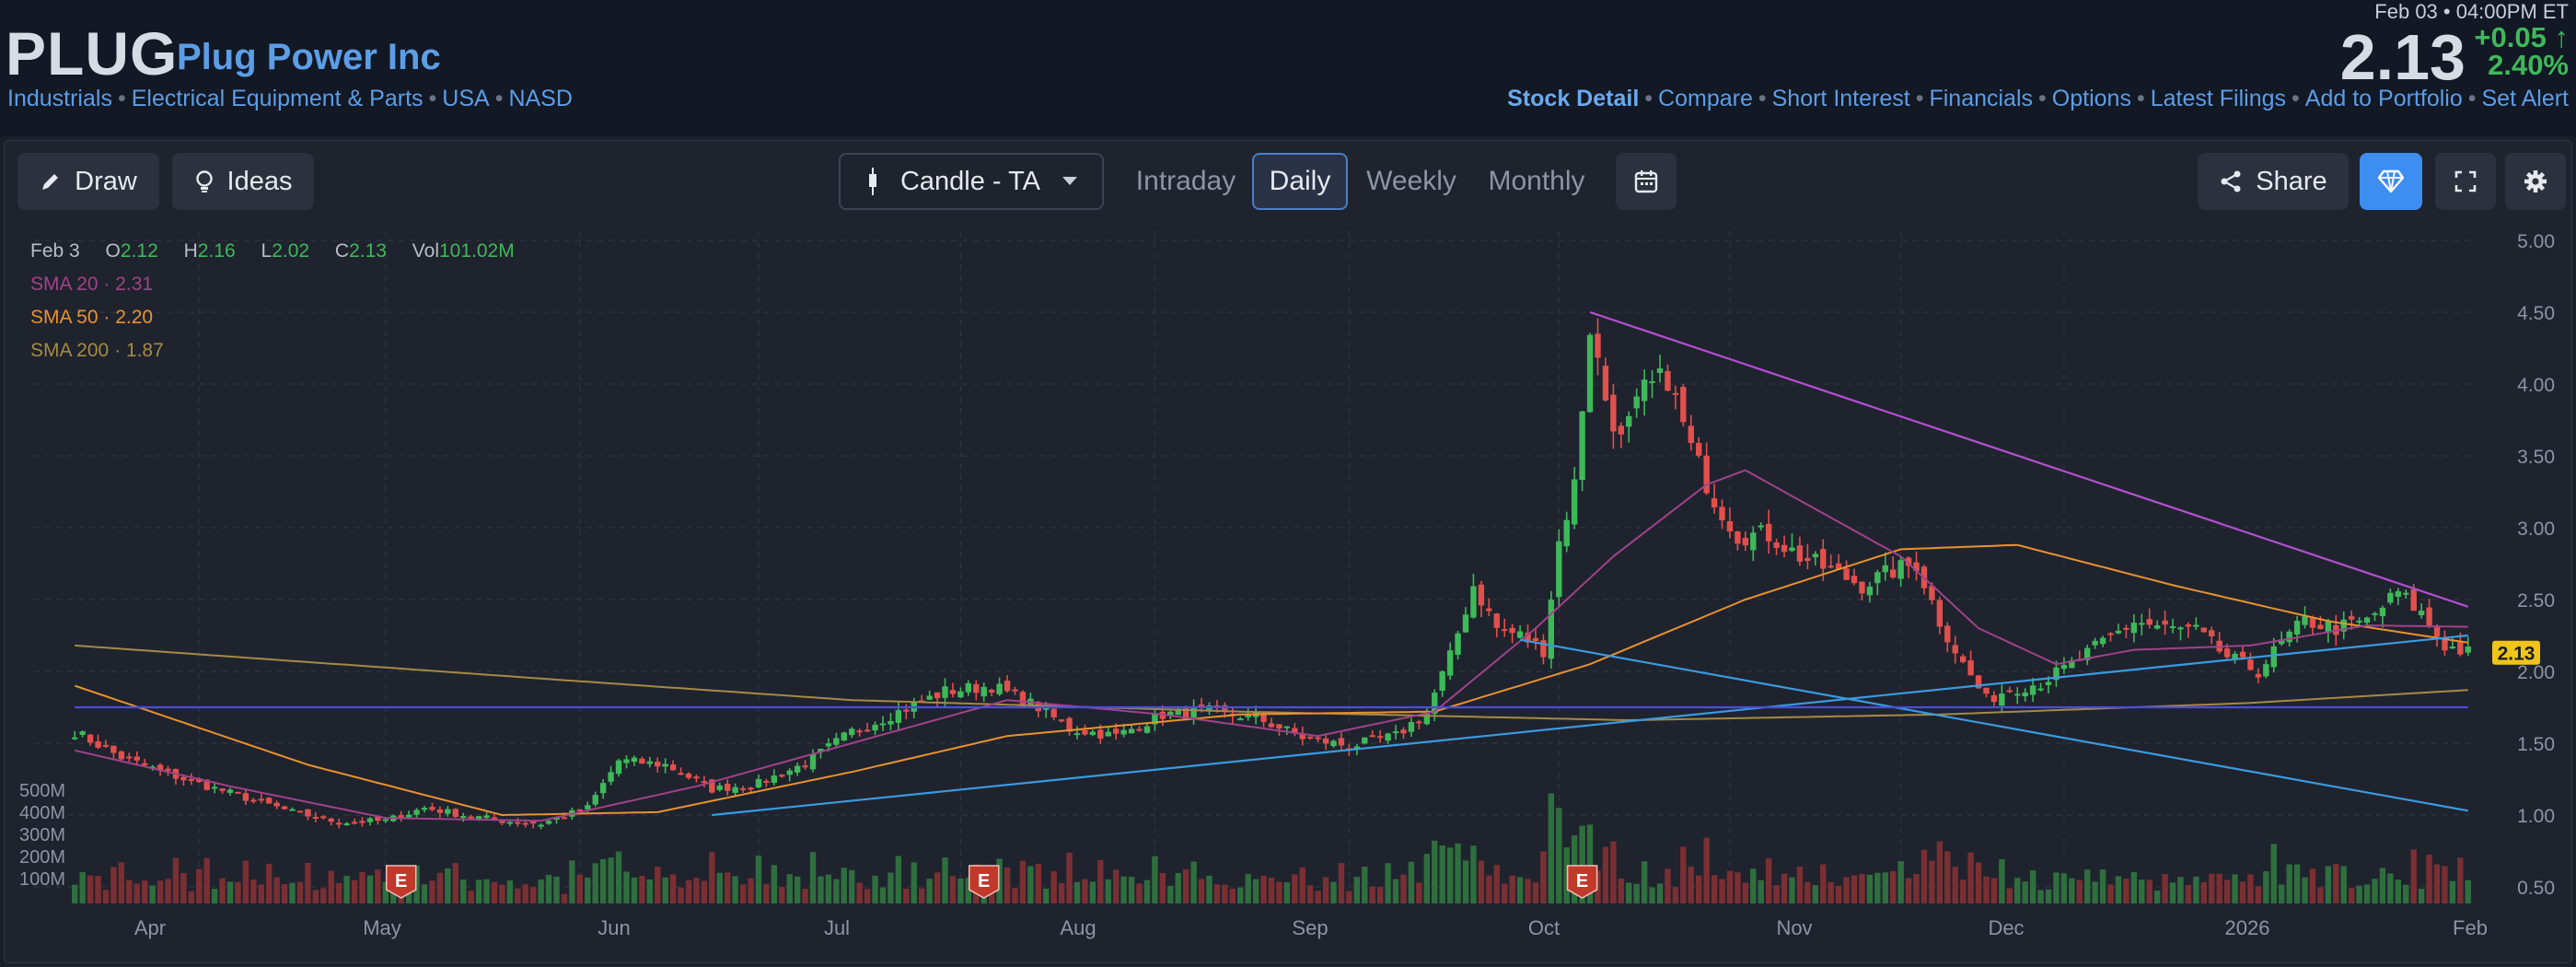 The width and height of the screenshot is (2576, 967). Describe the element at coordinates (1705, 98) in the screenshot. I see `nav-compare: Compare` at that location.